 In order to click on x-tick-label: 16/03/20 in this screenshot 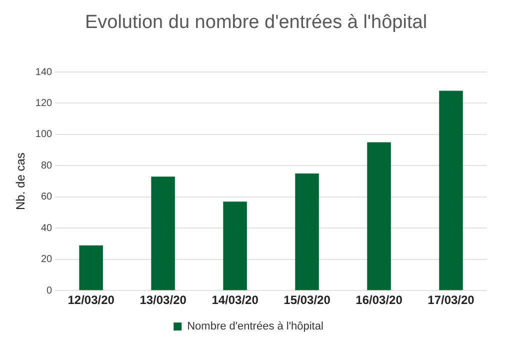, I will do `click(379, 300)`.